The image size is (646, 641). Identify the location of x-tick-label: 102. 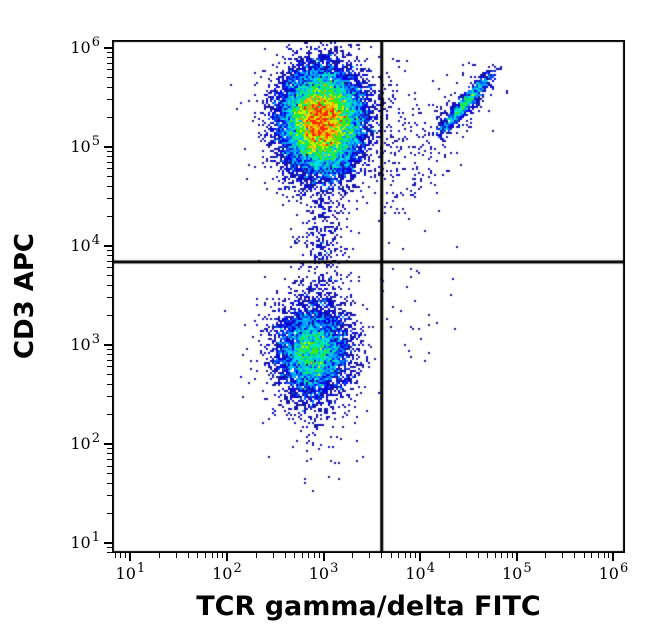
(227, 572).